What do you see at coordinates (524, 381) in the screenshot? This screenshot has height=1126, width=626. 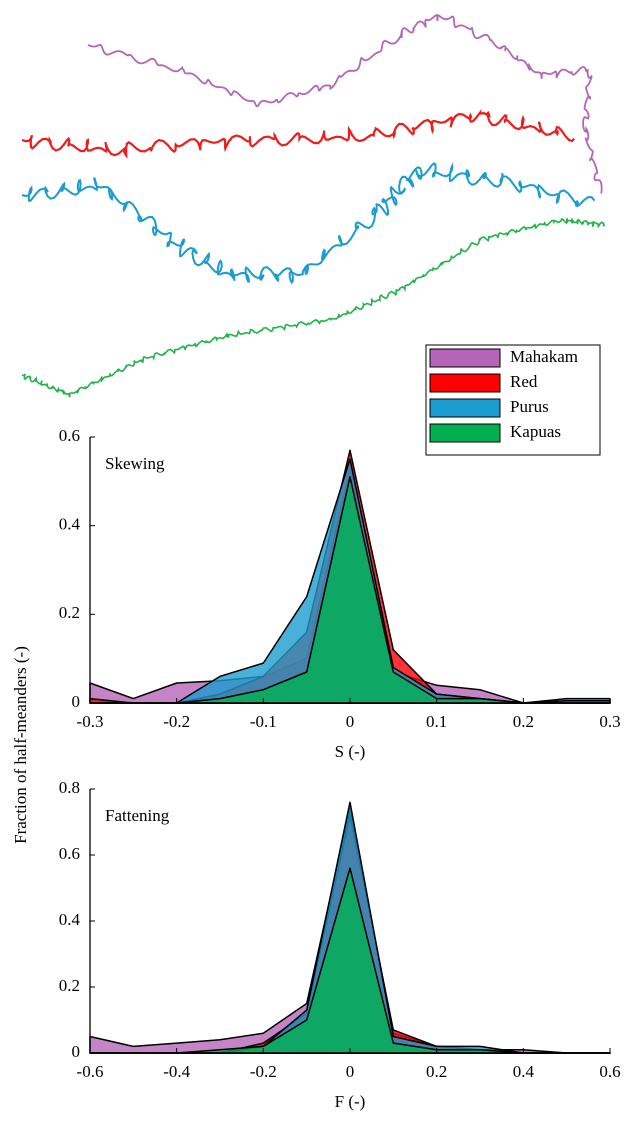 I see `legend-label: Red` at bounding box center [524, 381].